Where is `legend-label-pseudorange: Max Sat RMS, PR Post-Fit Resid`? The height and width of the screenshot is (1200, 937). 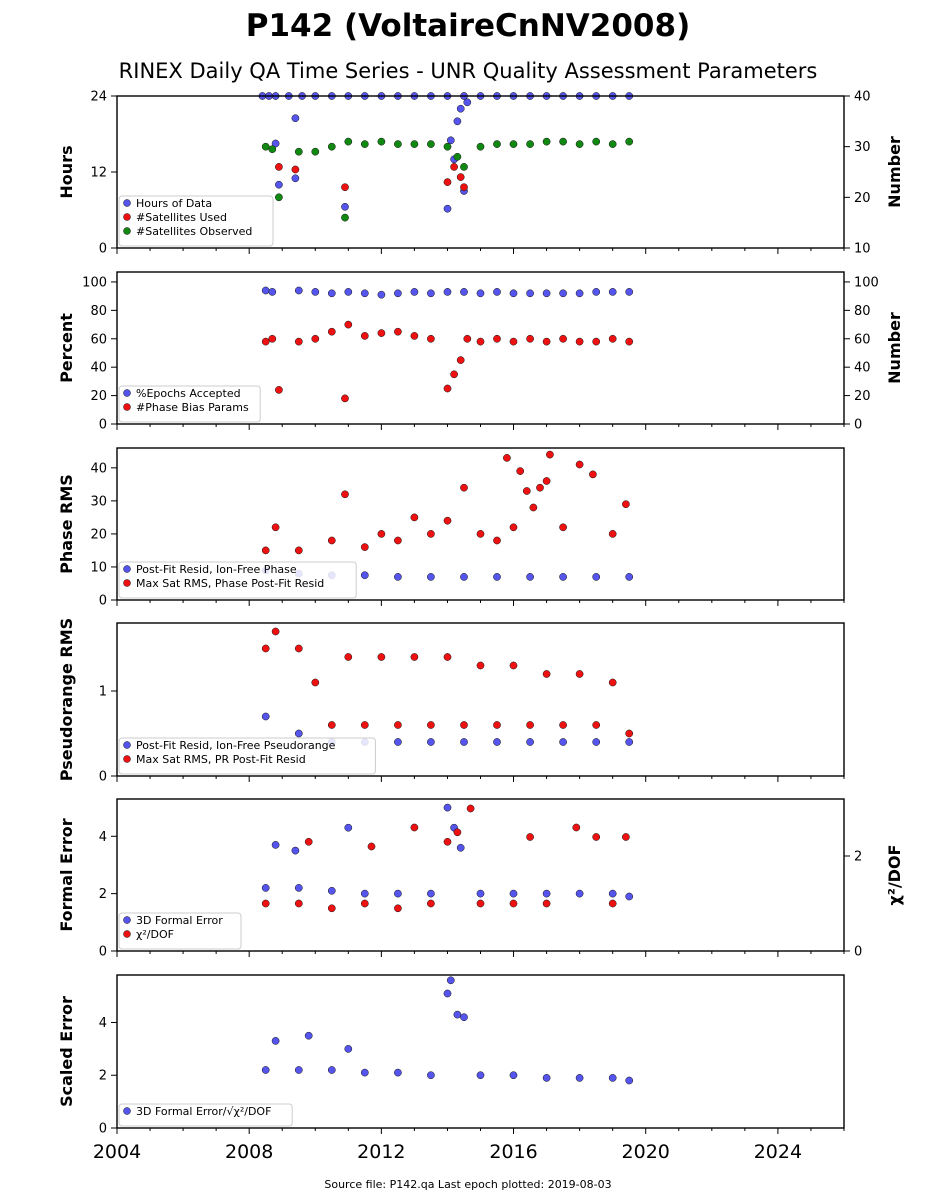 legend-label-pseudorange: Max Sat RMS, PR Post-Fit Resid is located at coordinates (221, 759).